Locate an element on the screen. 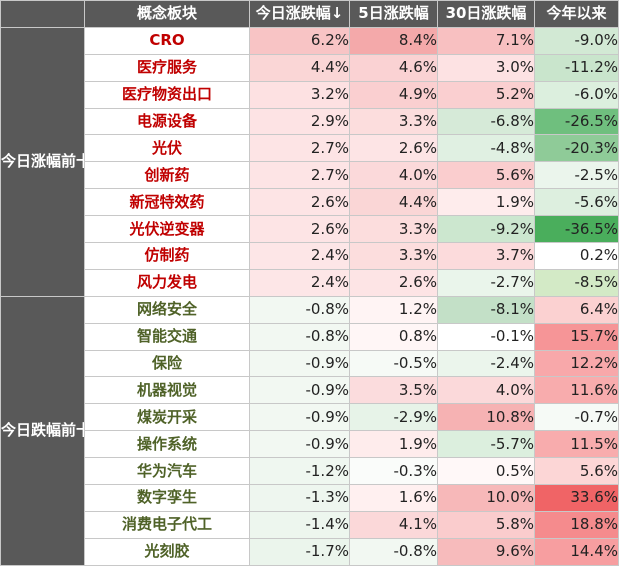 Image resolution: width=619 pixels, height=568 pixels. table-row: 华为汽车 -1.2% -0.3% 0.5% 5.6% is located at coordinates (310, 471).